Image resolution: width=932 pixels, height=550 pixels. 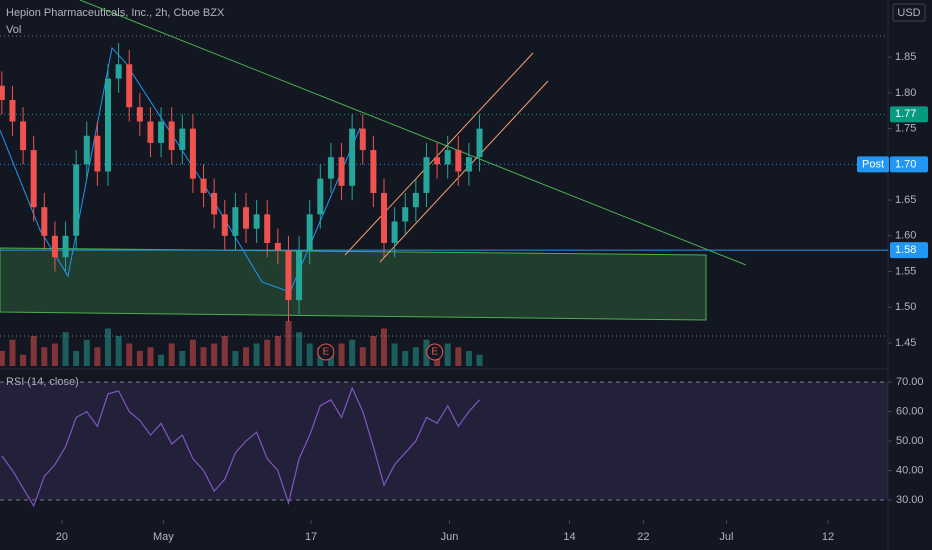 I want to click on x-tick-label: 12, so click(x=828, y=537).